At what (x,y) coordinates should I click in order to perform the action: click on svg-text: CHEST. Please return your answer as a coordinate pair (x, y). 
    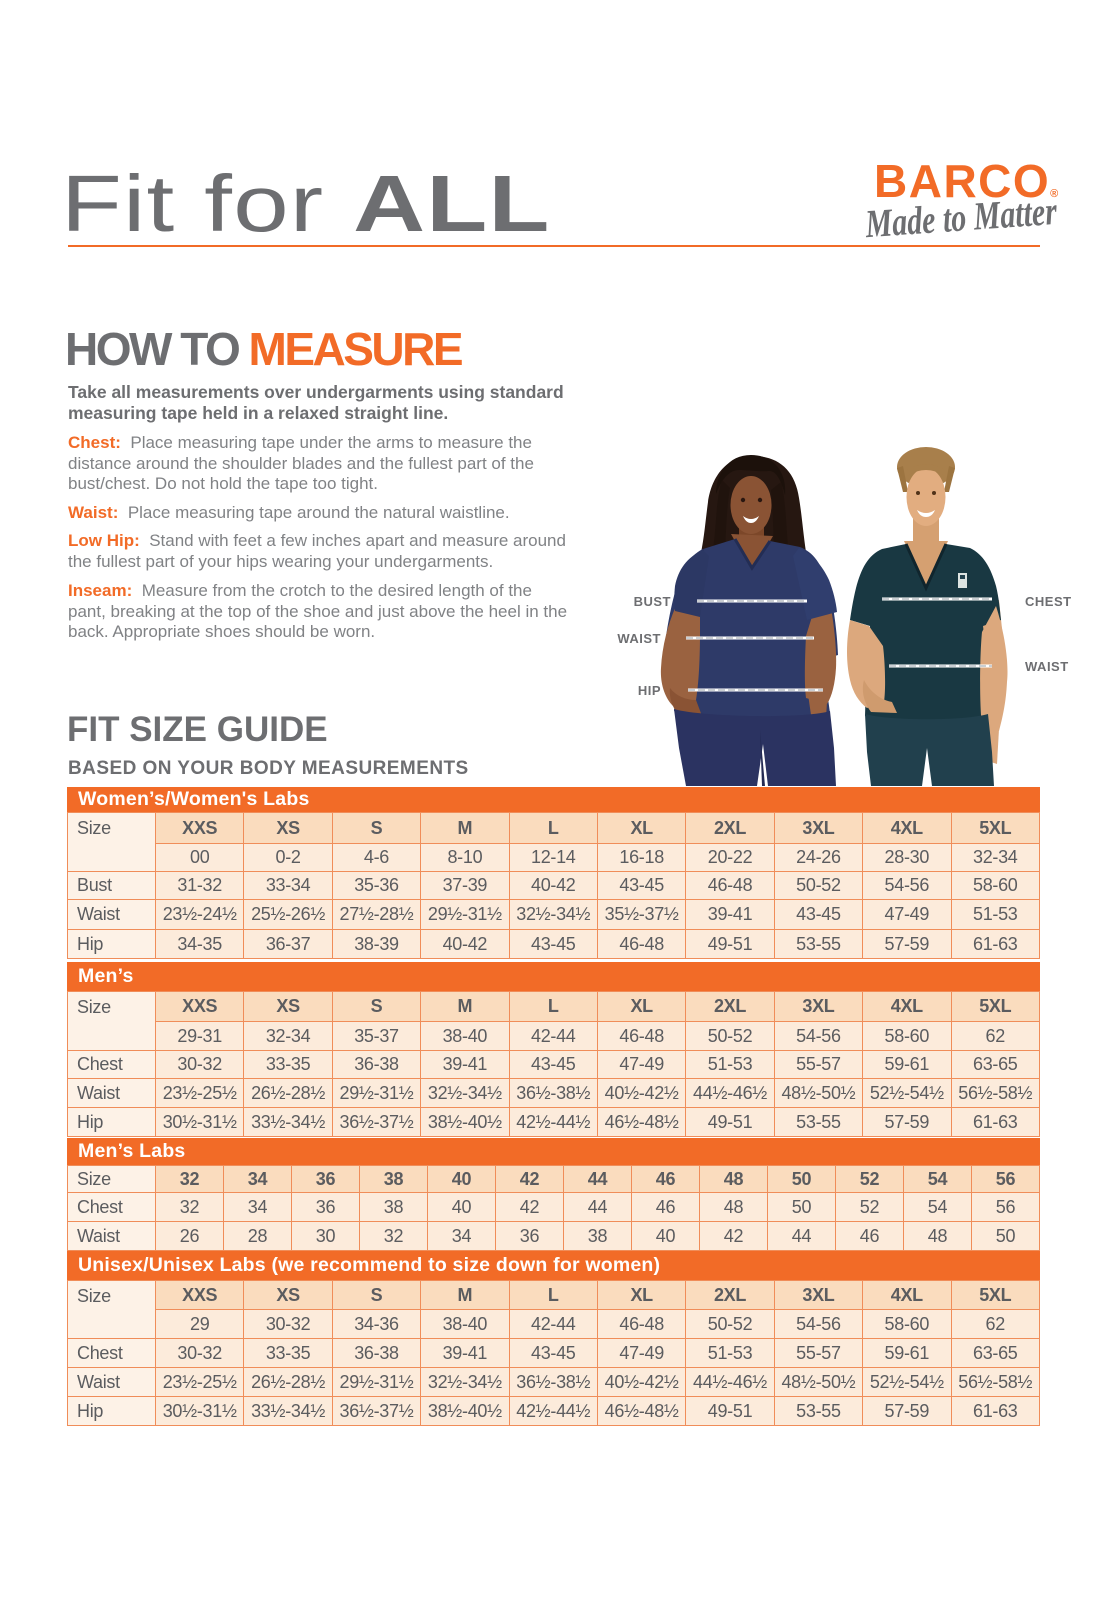
    Looking at the image, I should click on (1048, 601).